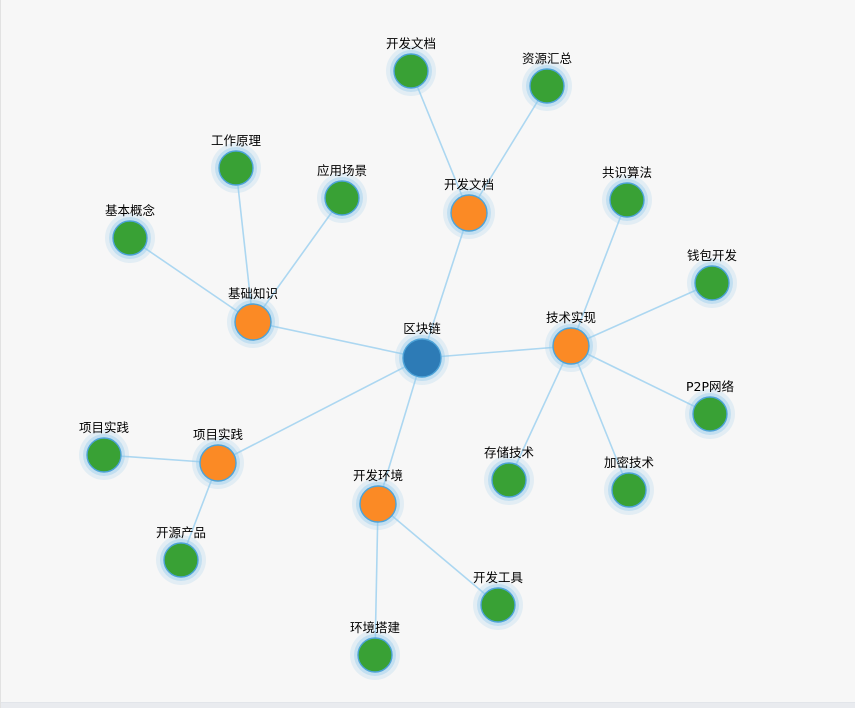  Describe the element at coordinates (337, 340) in the screenshot. I see `graph-edge-n0-n1` at that location.